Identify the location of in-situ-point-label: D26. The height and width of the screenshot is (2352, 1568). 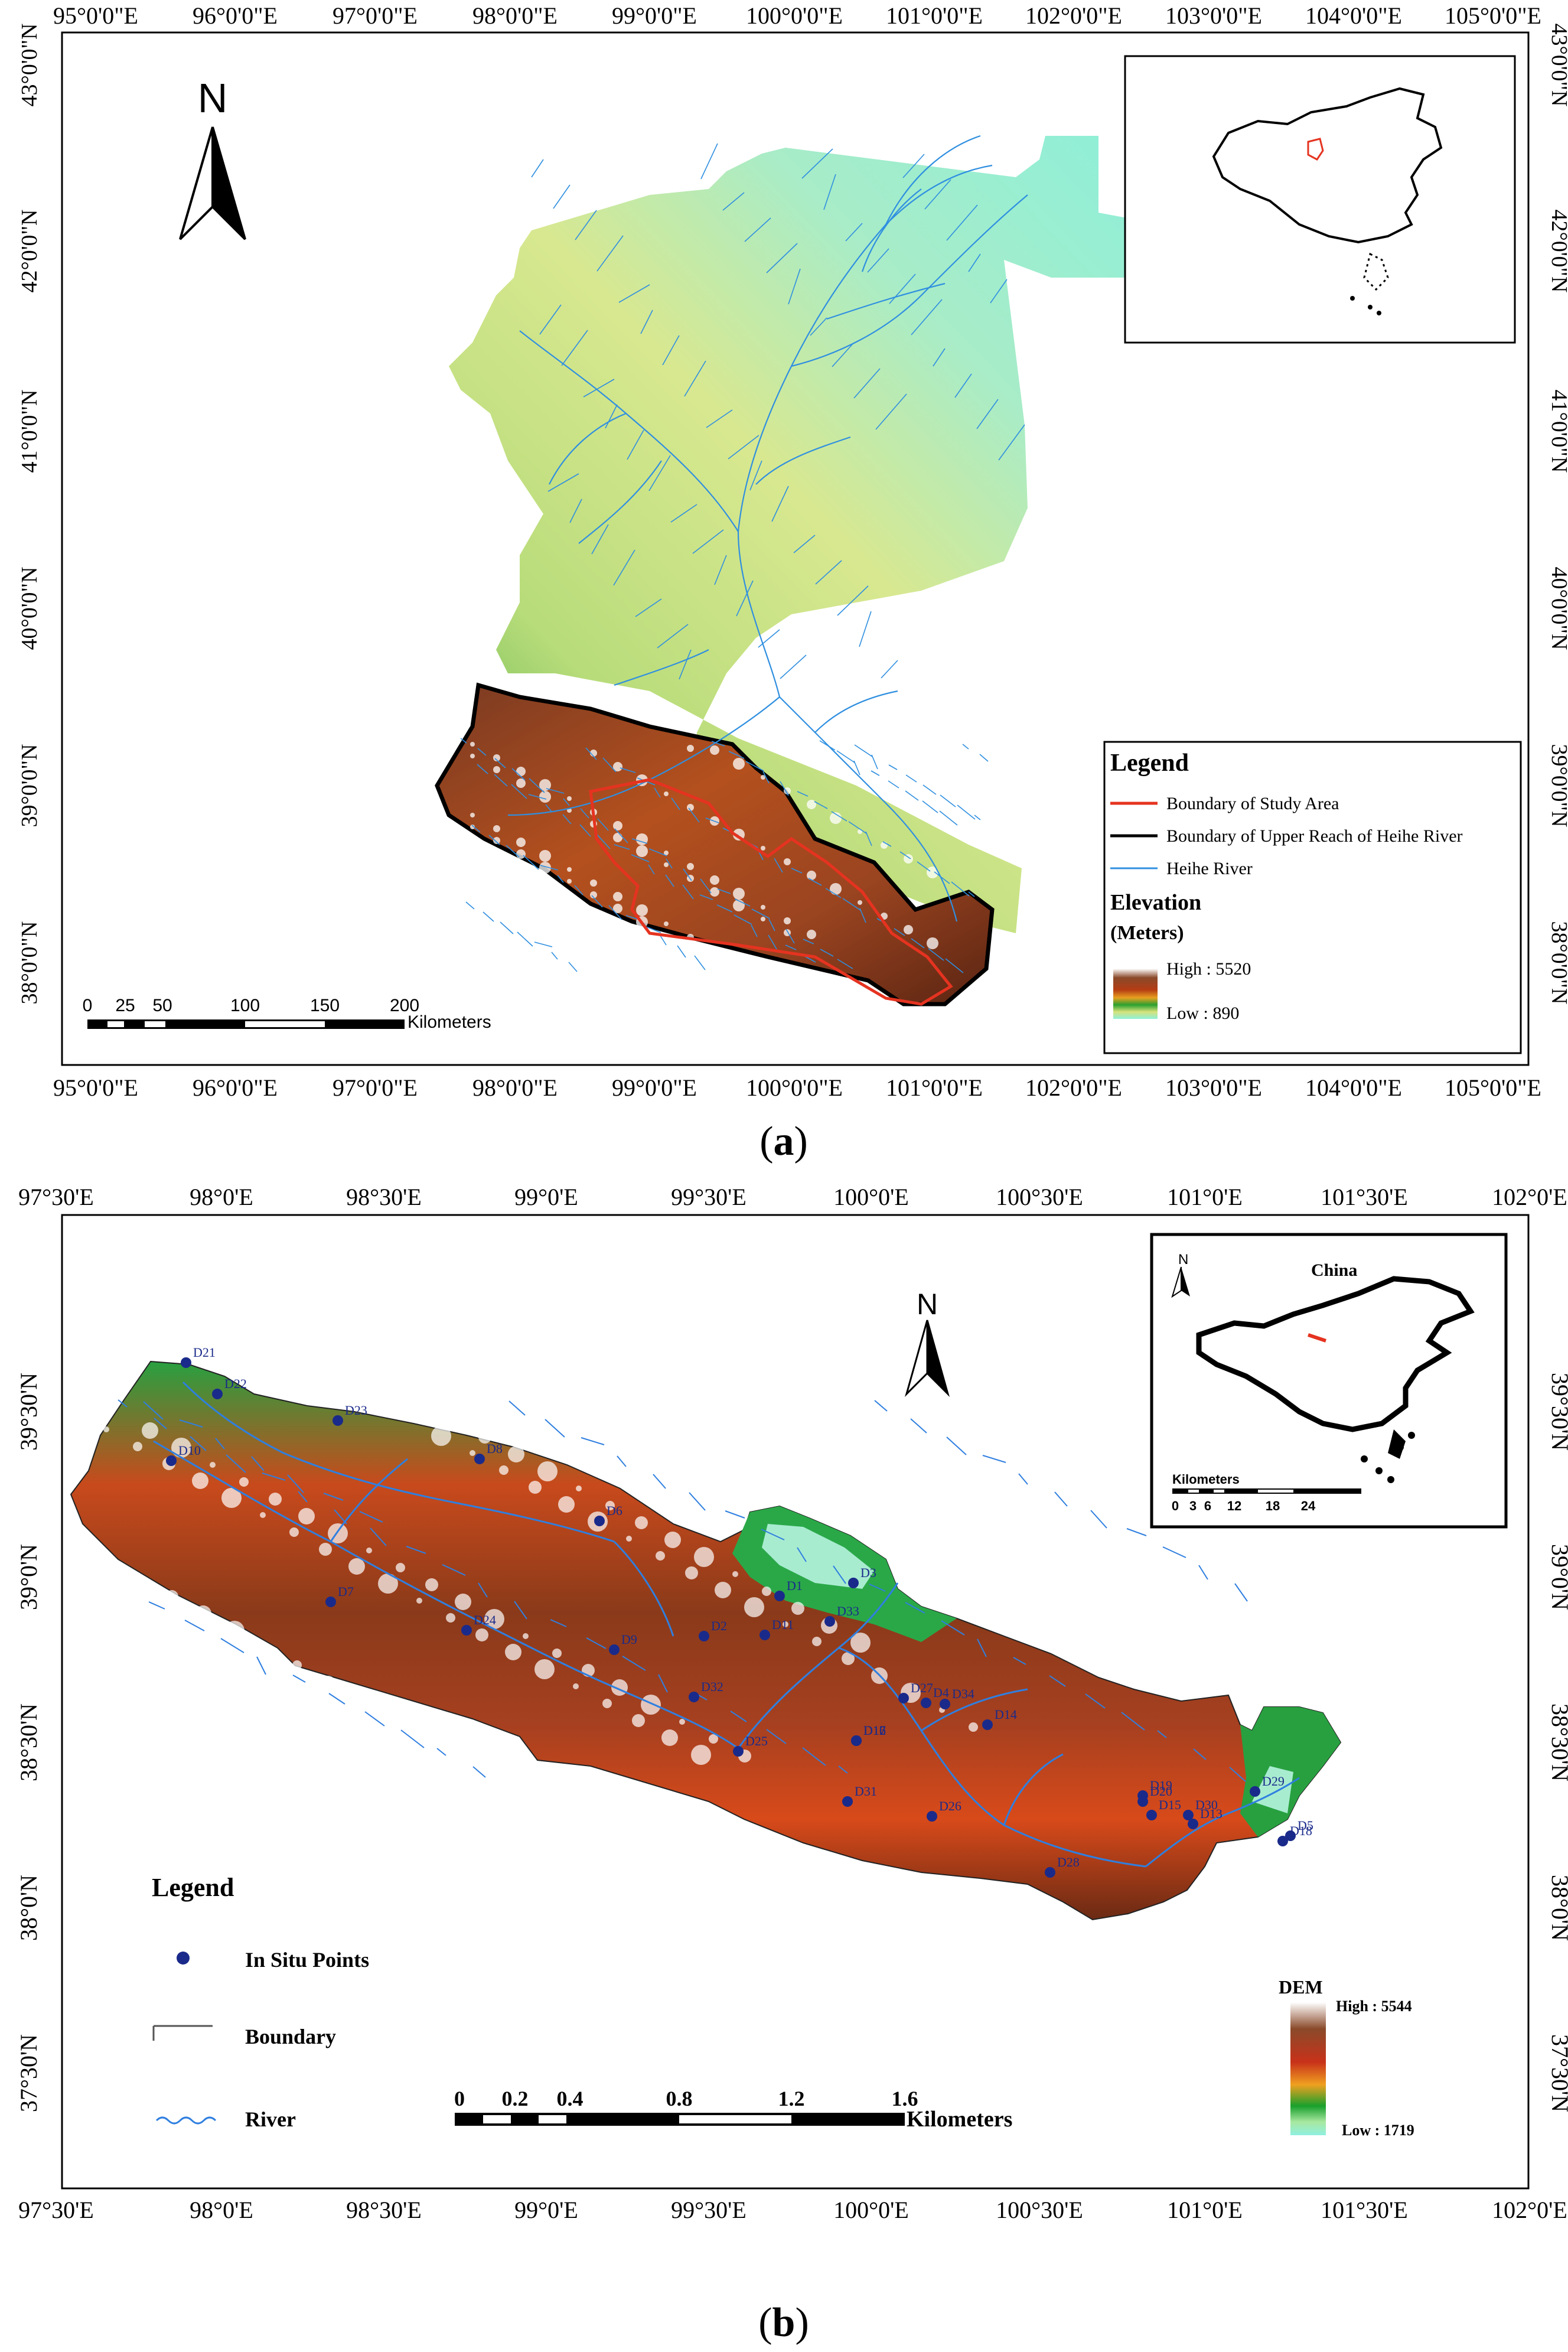
(950, 1806).